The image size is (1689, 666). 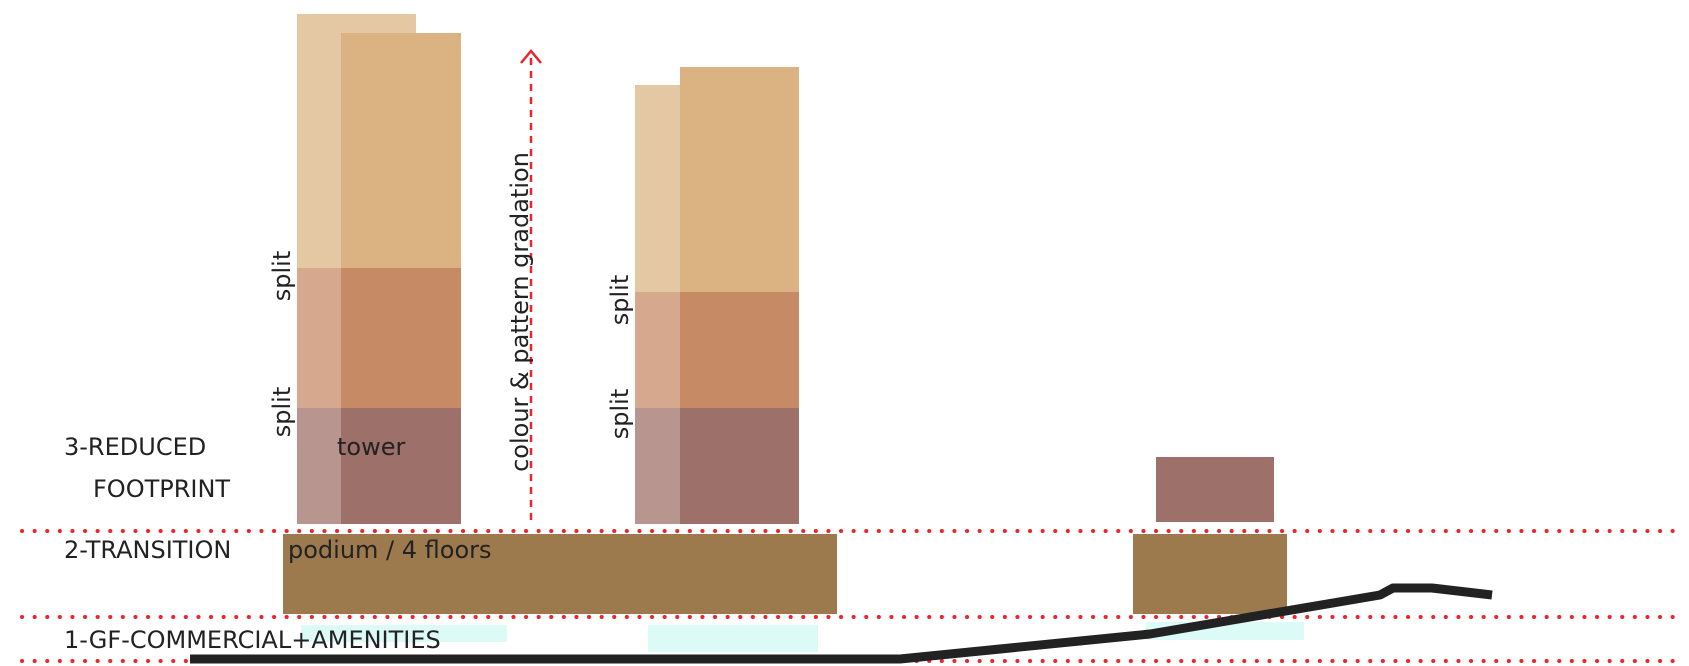 What do you see at coordinates (560, 574) in the screenshot?
I see `podium-main` at bounding box center [560, 574].